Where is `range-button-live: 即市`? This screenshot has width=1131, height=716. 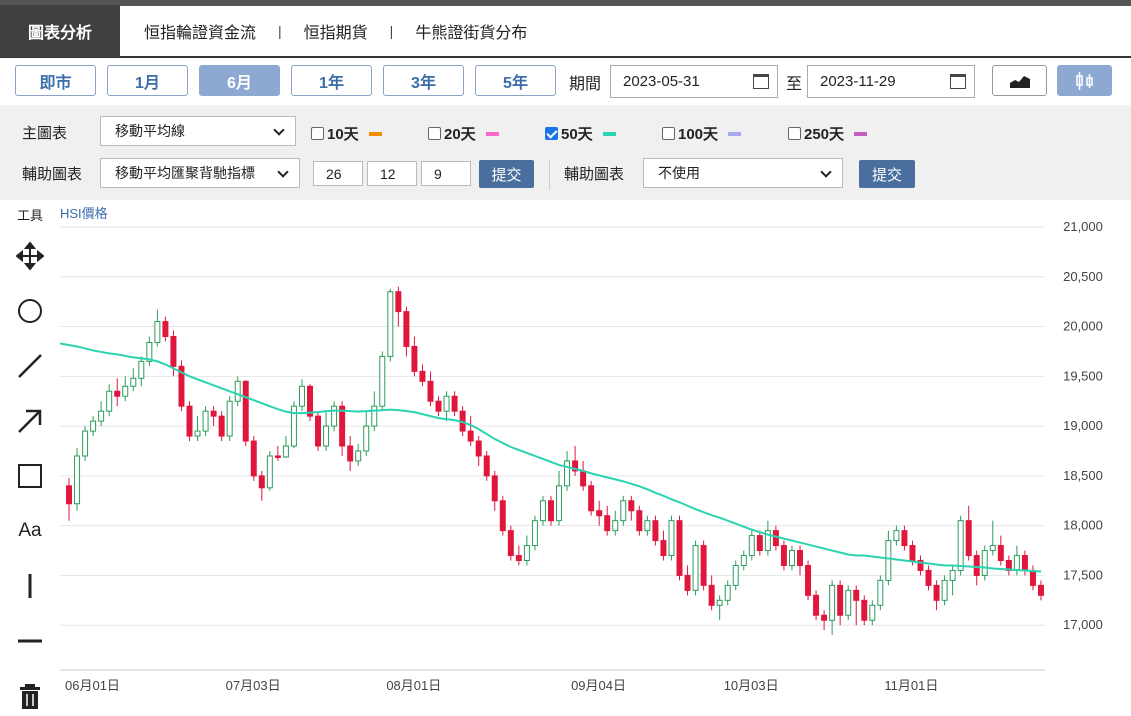 range-button-live: 即市 is located at coordinates (55, 80).